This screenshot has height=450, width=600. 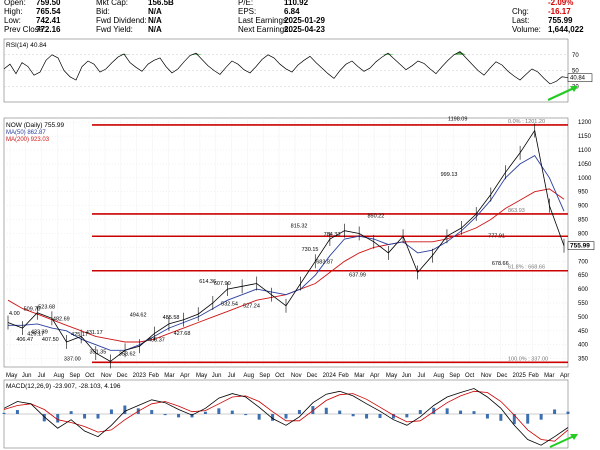 What do you see at coordinates (264, 20) in the screenshot?
I see `header-label: Last Earnings:` at bounding box center [264, 20].